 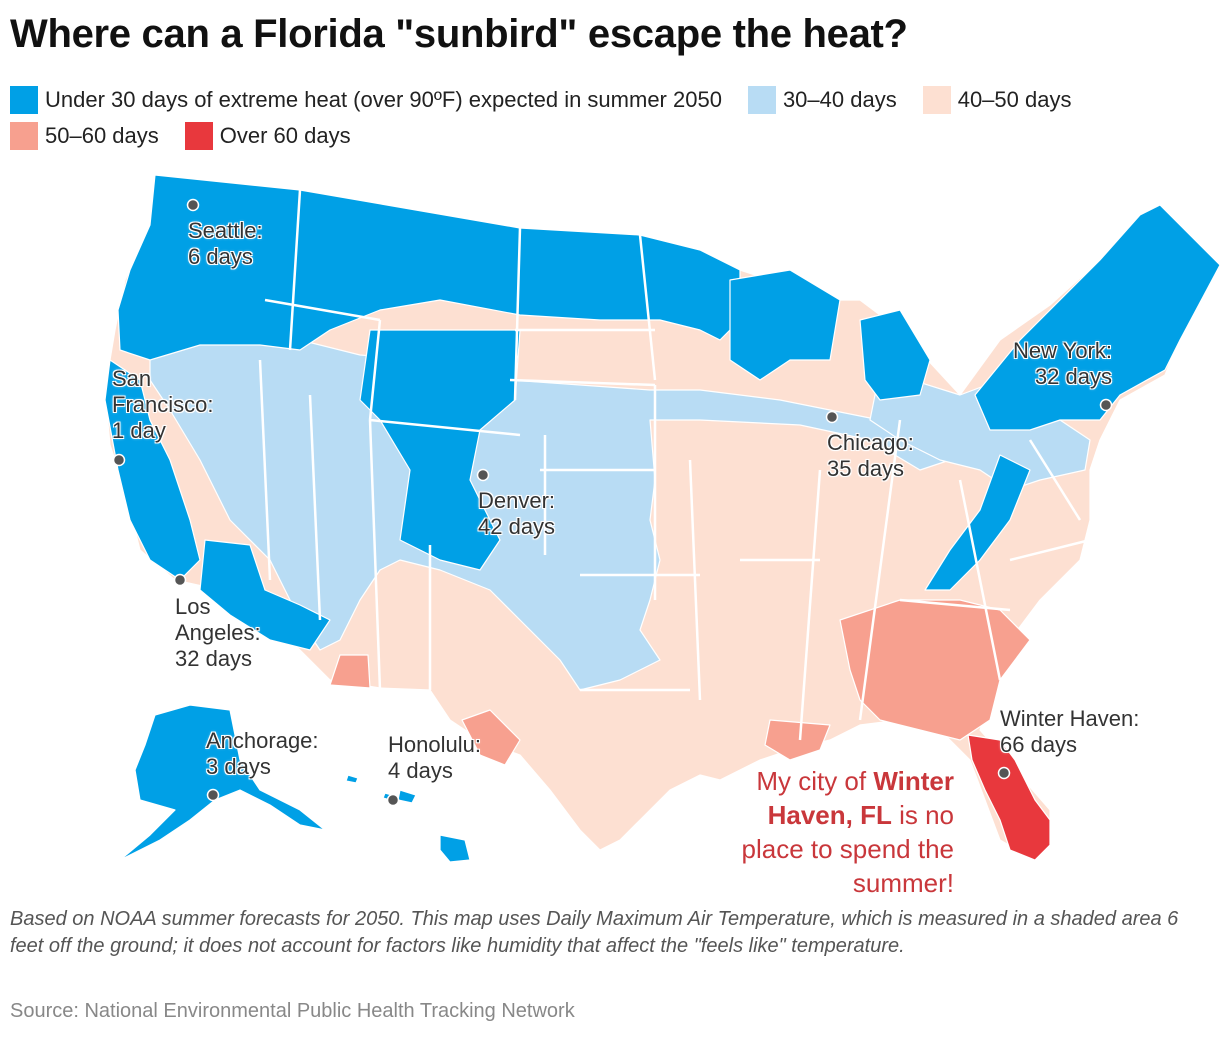 I want to click on legend-item-30-40: 30–40 days, so click(x=822, y=100).